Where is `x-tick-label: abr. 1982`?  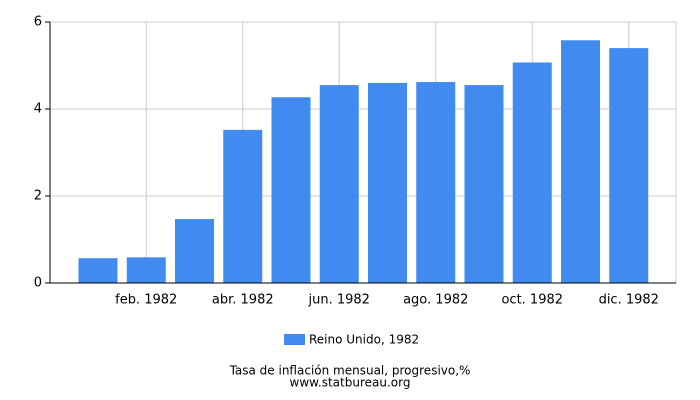
x-tick-label: abr. 1982 is located at coordinates (243, 300).